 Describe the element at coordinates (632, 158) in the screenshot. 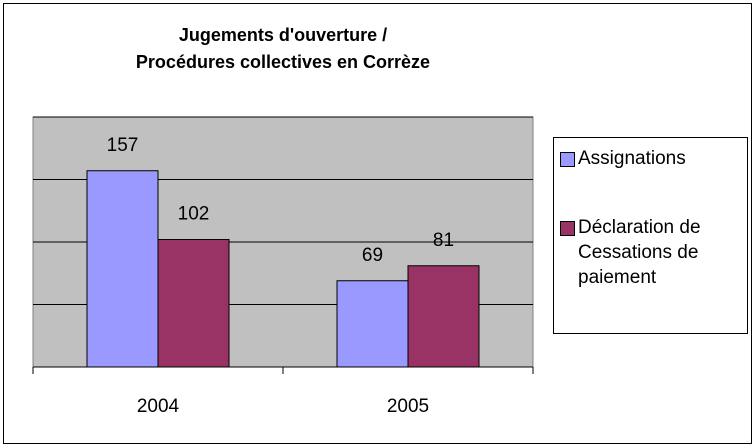

I see `legend-label: Assignations` at that location.